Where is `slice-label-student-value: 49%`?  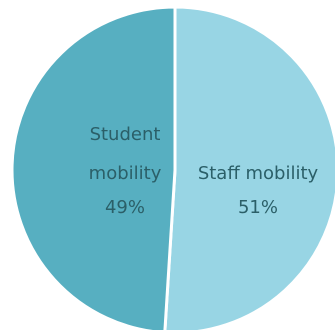 slice-label-student-value: 49% is located at coordinates (125, 207).